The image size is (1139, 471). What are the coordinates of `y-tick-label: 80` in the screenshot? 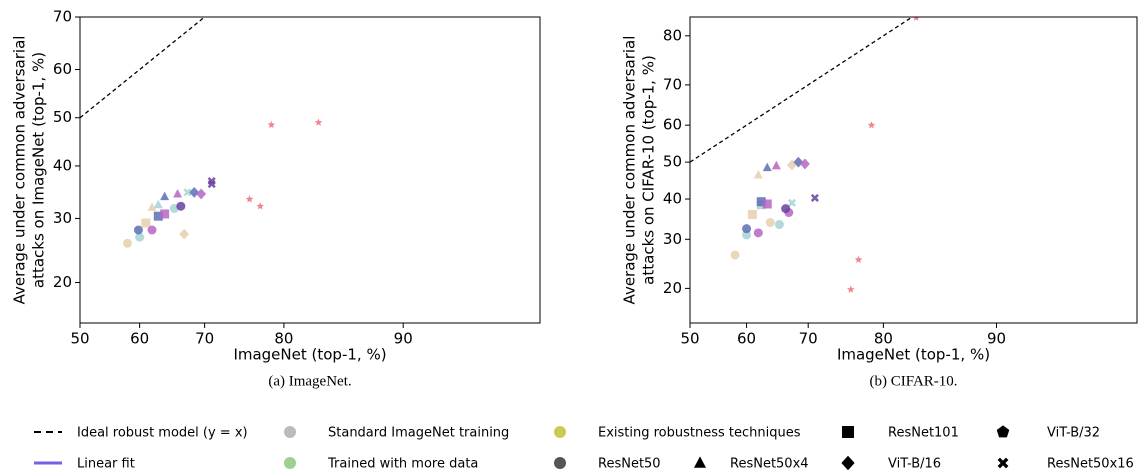 It's located at (672, 35).